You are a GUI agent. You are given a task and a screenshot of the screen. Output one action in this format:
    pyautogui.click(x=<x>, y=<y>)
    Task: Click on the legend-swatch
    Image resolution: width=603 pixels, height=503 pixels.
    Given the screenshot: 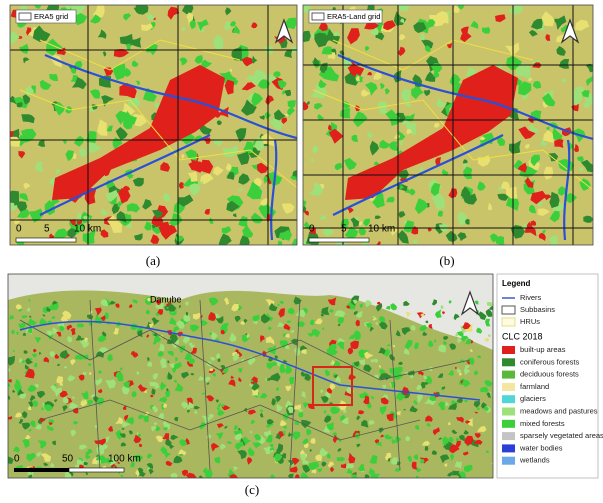 What is the action you would take?
    pyautogui.click(x=508, y=362)
    